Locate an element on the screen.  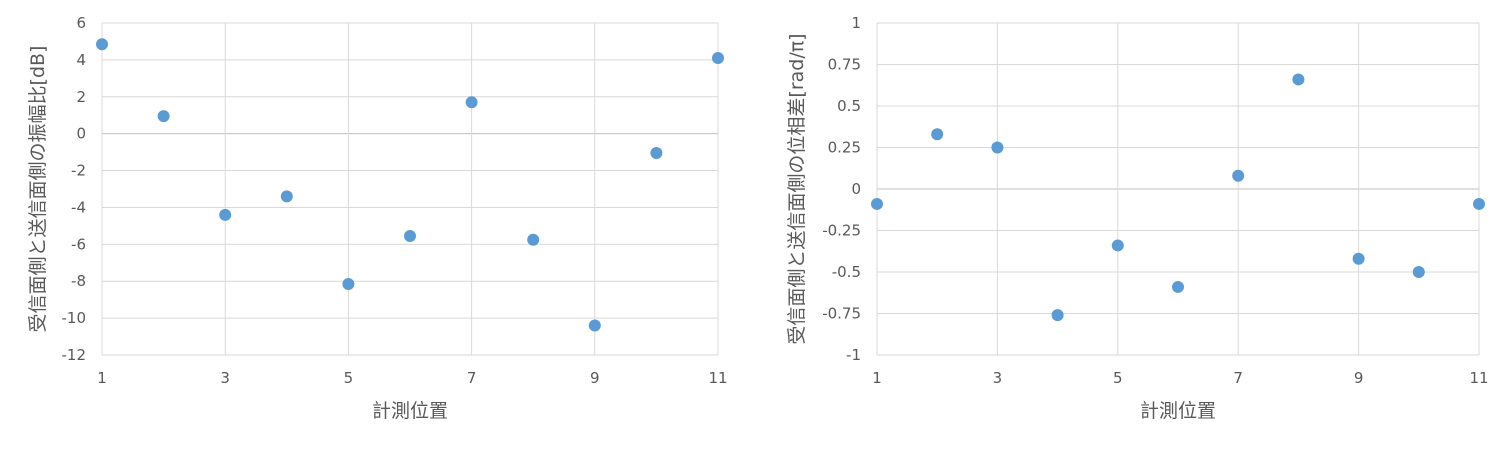
y-tick-label: -0.25 is located at coordinates (841, 231).